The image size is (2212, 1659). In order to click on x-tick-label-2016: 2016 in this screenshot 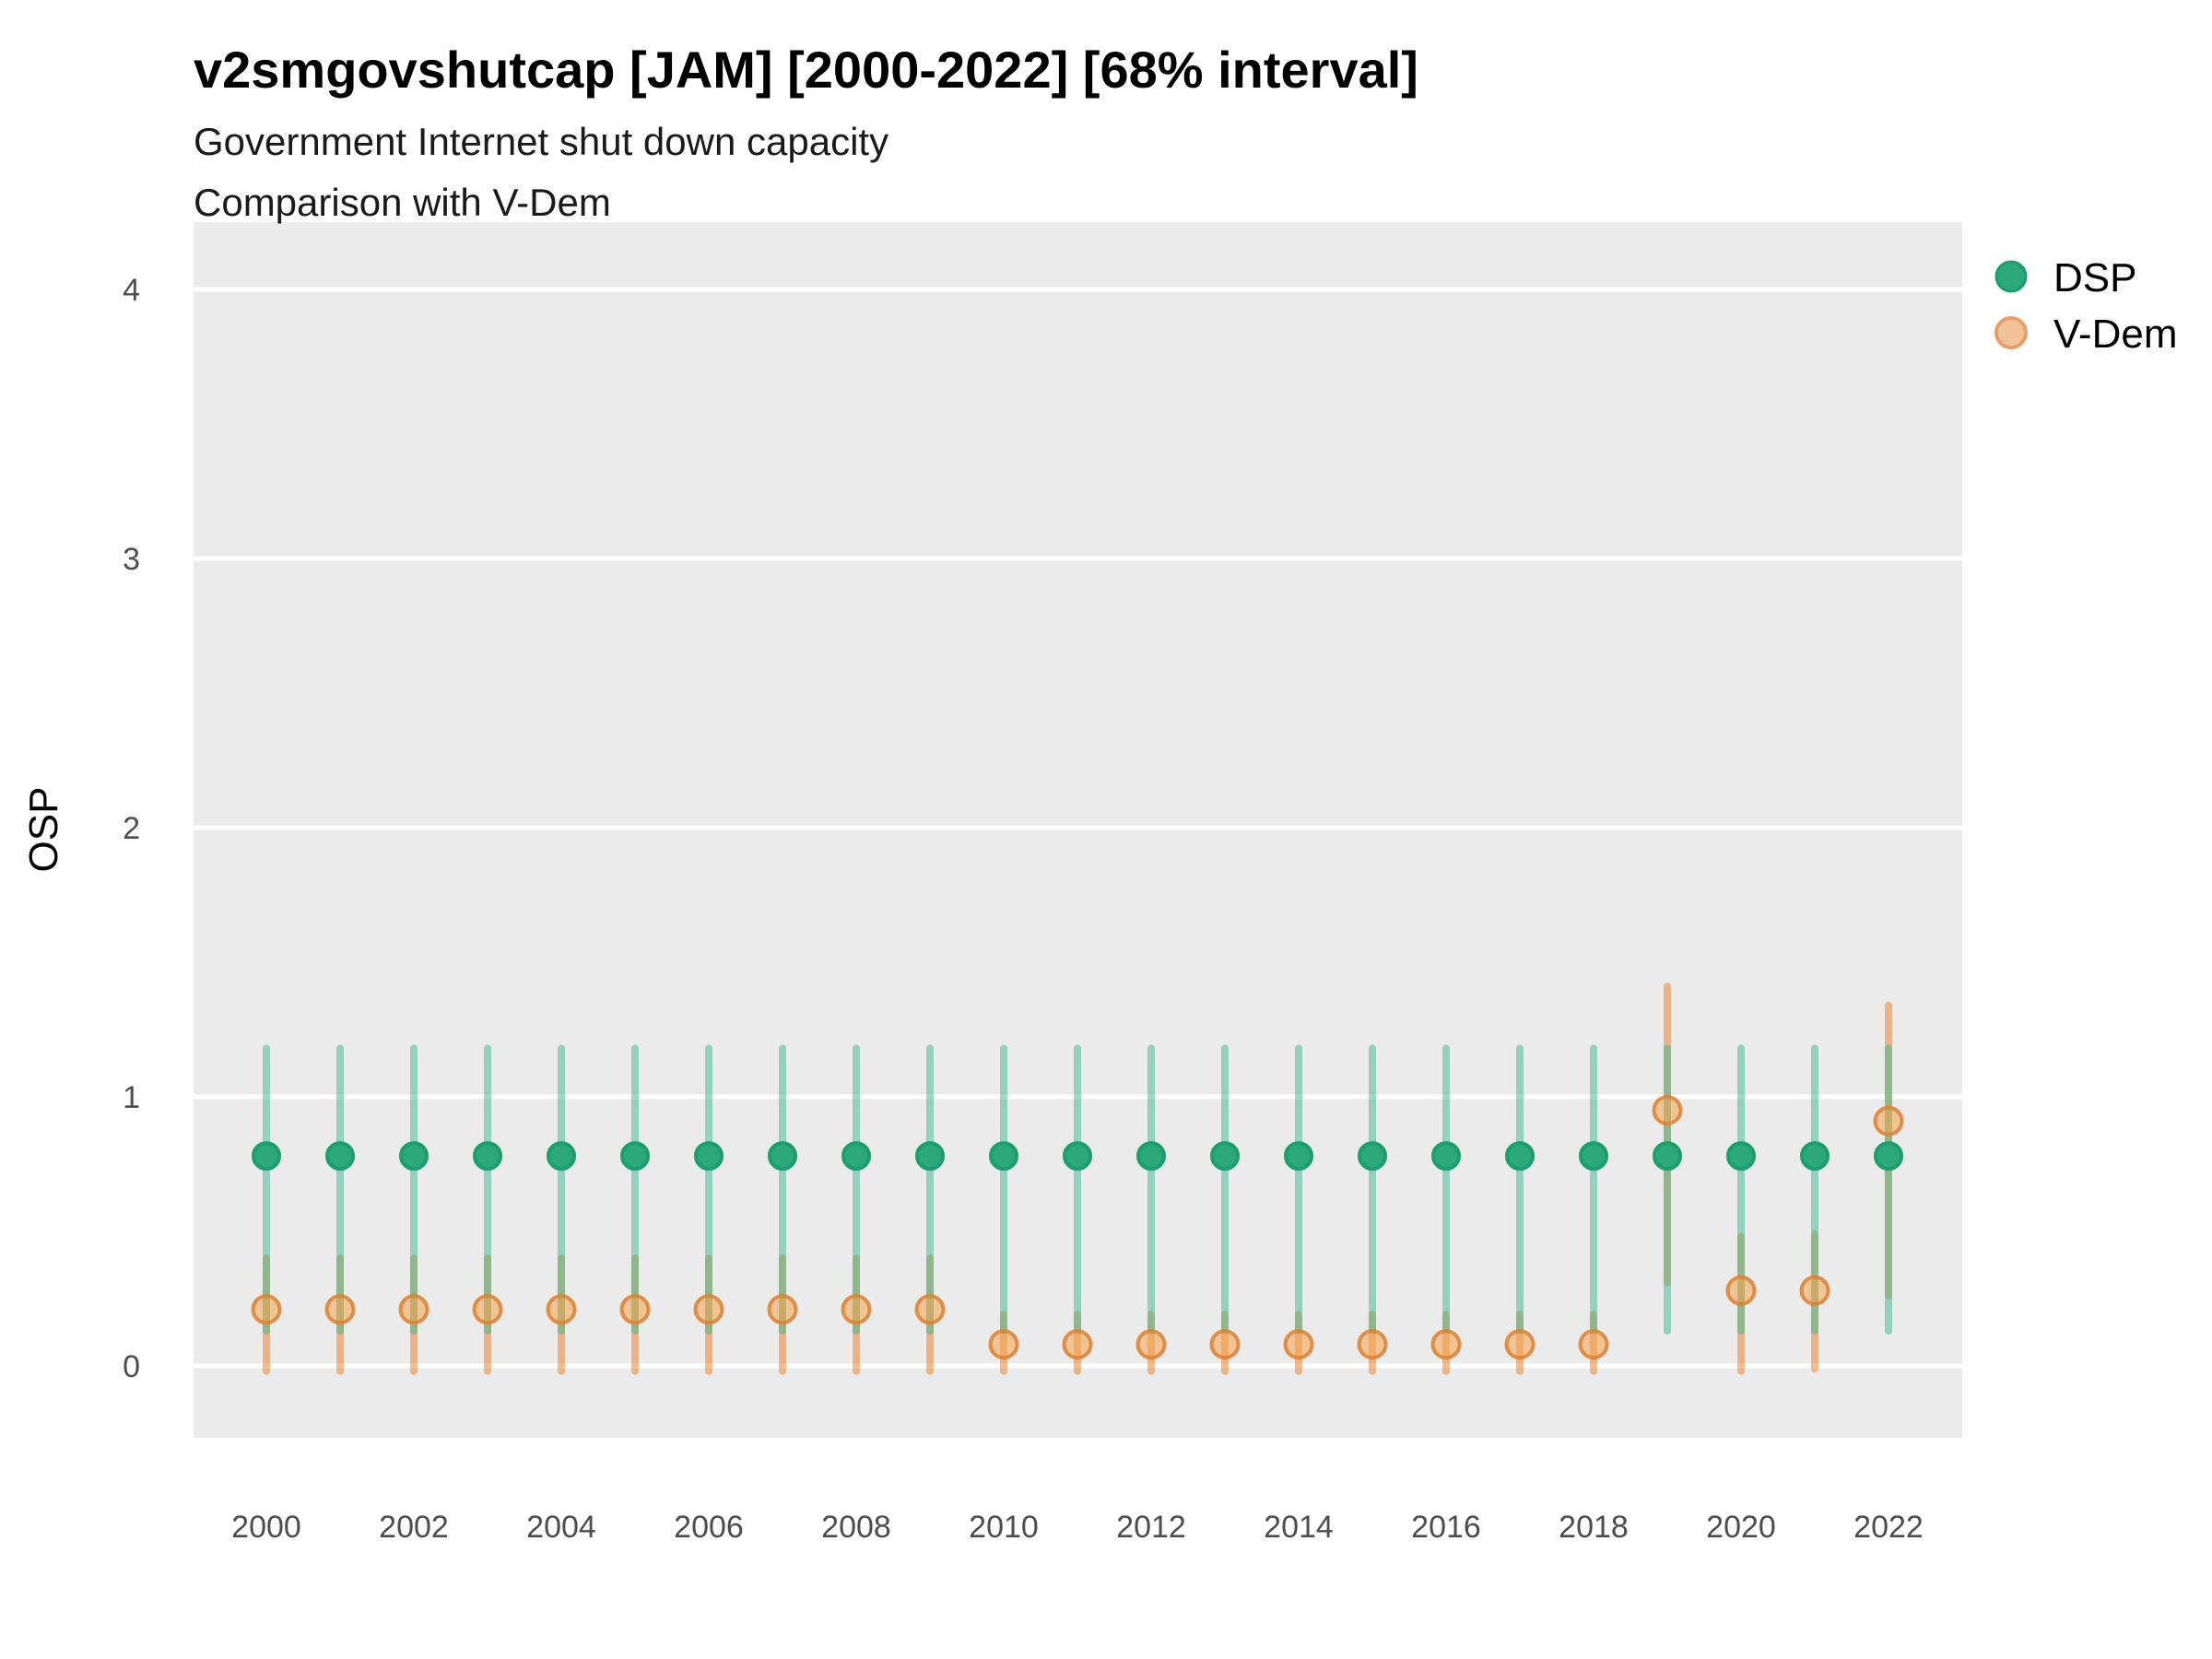, I will do `click(1446, 1527)`.